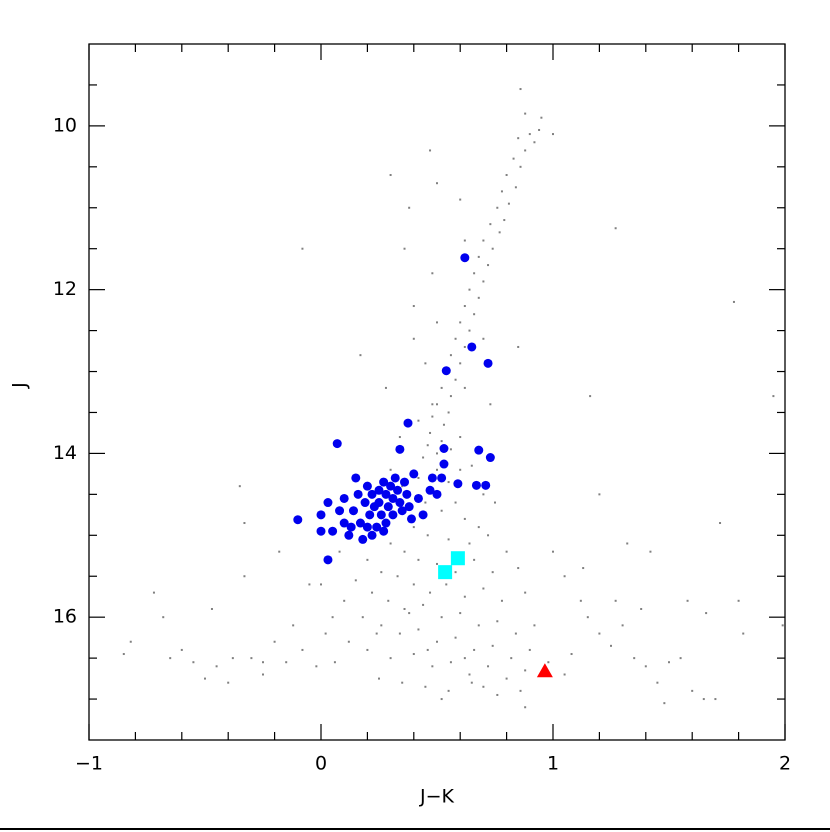  What do you see at coordinates (785, 764) in the screenshot?
I see `x-tick-label: 2` at bounding box center [785, 764].